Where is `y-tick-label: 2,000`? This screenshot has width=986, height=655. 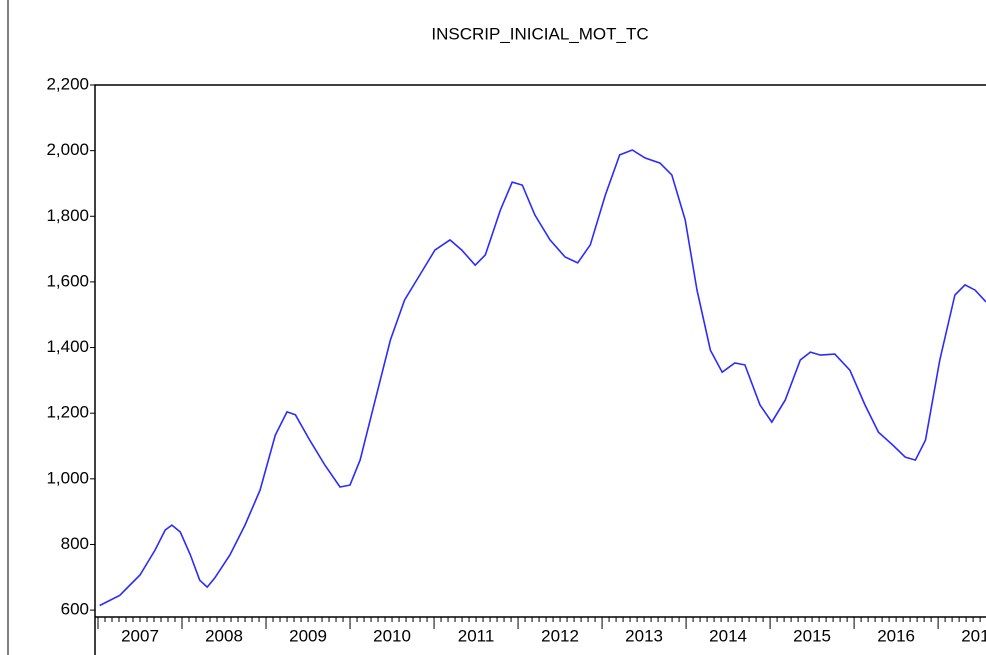 y-tick-label: 2,000 is located at coordinates (67, 149).